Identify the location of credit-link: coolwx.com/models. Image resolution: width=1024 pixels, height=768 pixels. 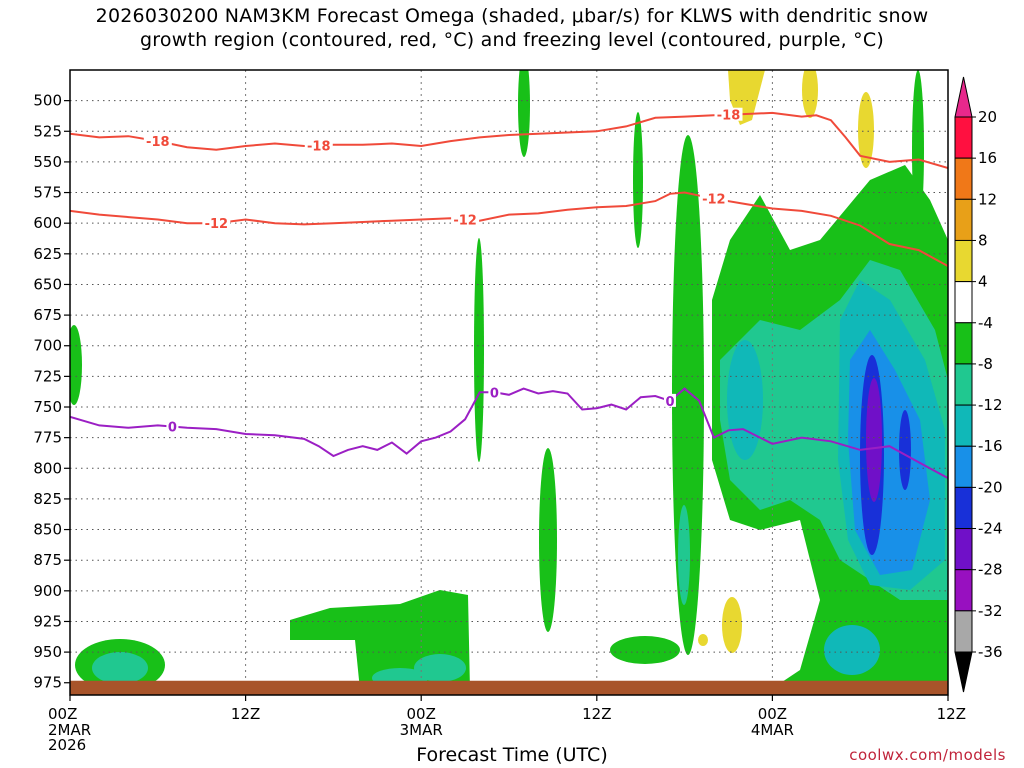
(927, 755).